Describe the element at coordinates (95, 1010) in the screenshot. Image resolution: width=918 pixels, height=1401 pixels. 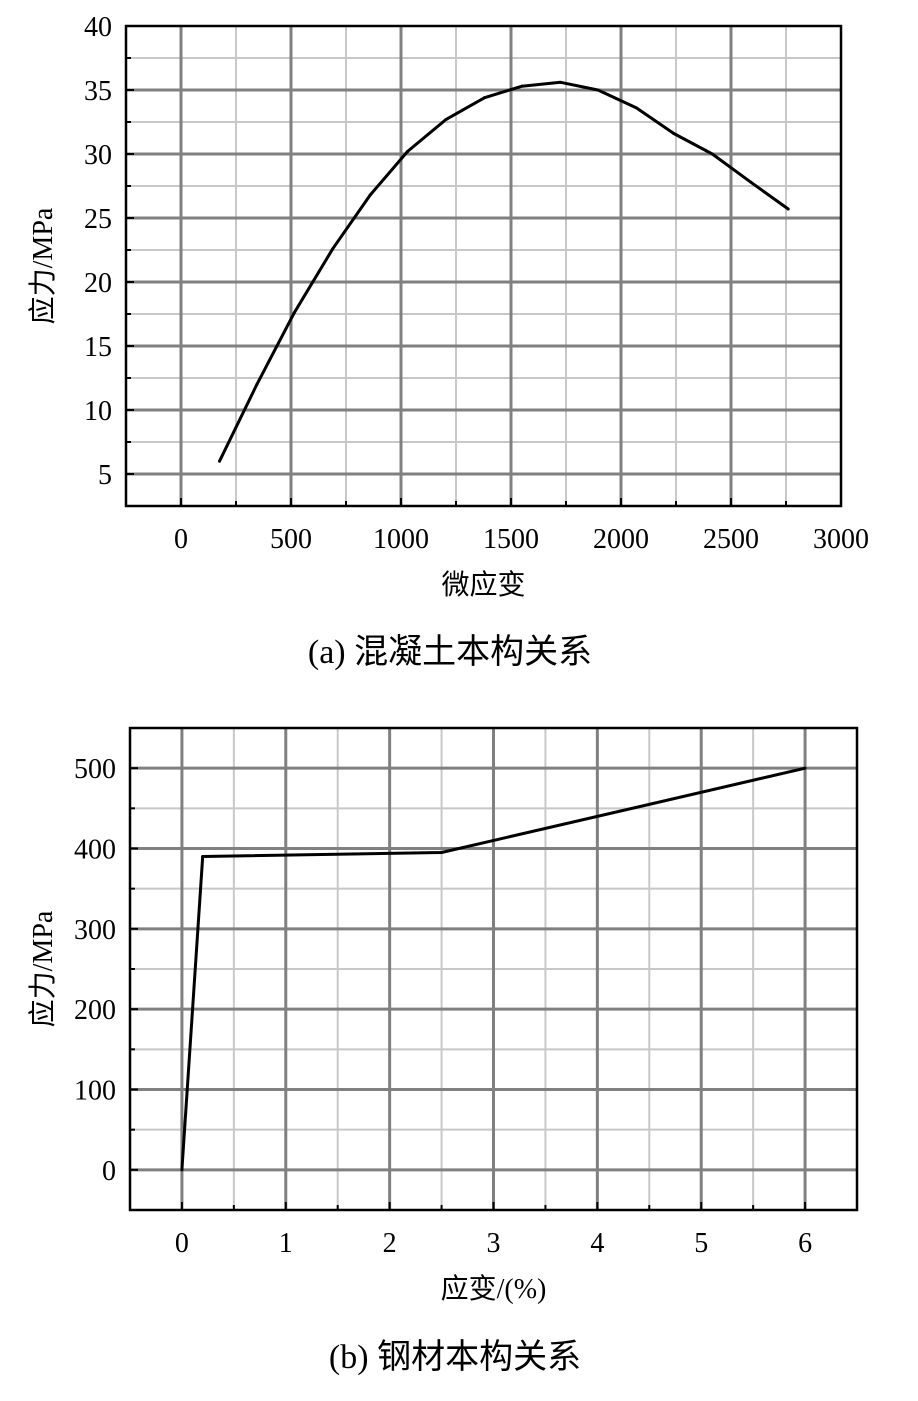
I see `y-tick-label: 200` at that location.